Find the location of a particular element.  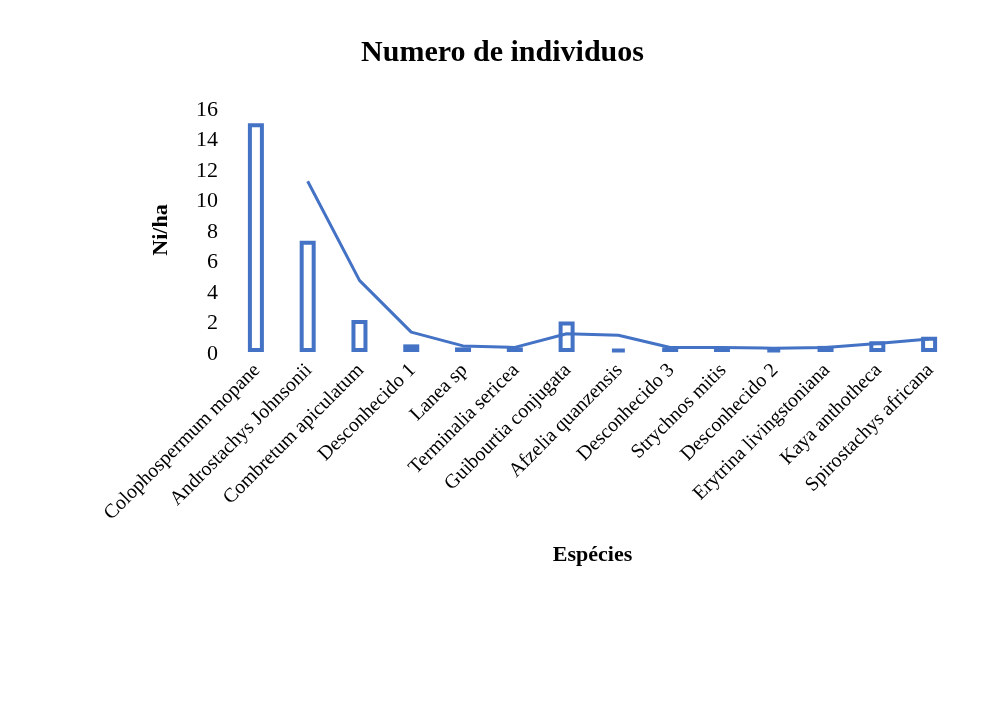

y-tick-label: 2 is located at coordinates (212, 321).